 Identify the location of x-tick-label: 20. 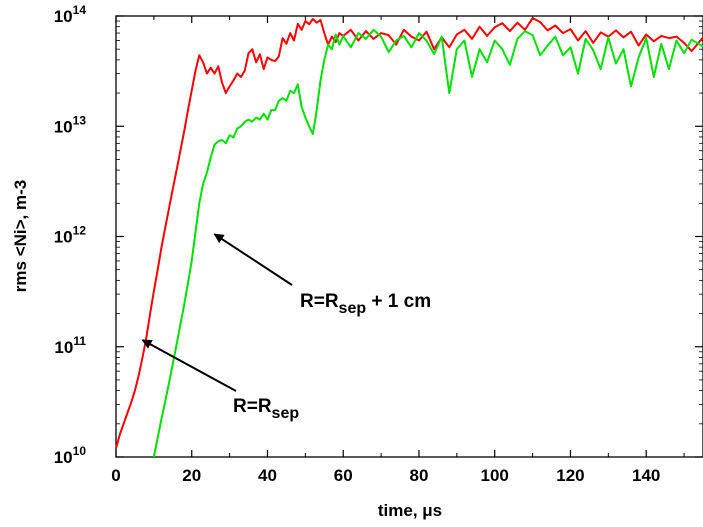
(191, 475).